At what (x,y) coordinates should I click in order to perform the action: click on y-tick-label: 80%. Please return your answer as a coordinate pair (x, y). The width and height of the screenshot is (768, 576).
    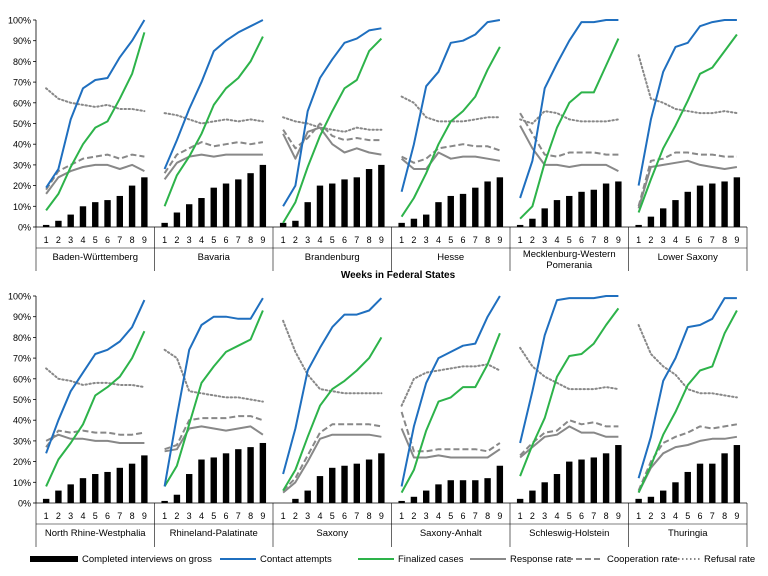
    Looking at the image, I should click on (22, 62).